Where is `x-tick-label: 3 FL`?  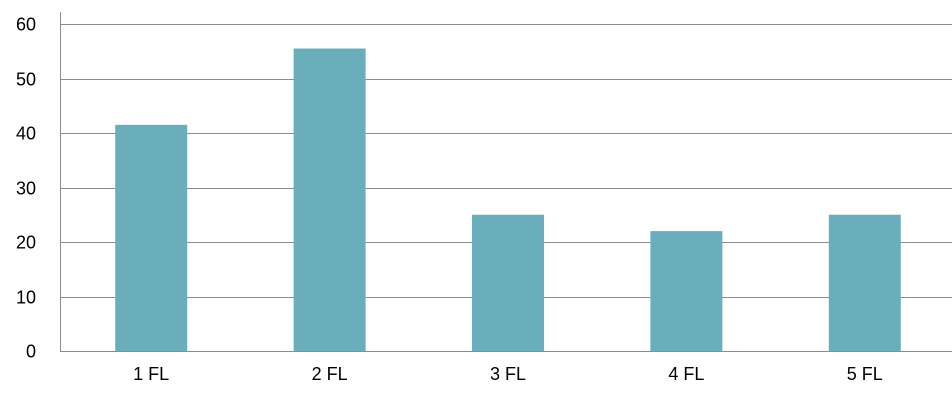 x-tick-label: 3 FL is located at coordinates (508, 374).